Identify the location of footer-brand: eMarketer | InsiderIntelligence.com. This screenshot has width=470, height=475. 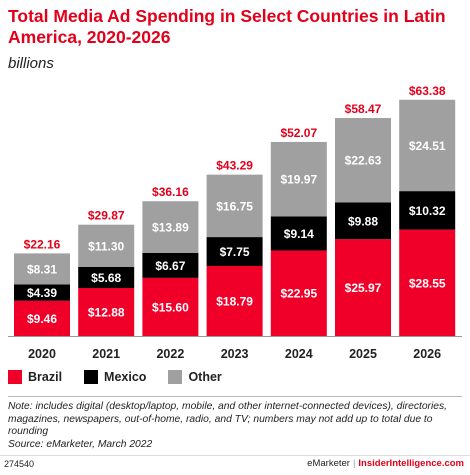
(385, 463).